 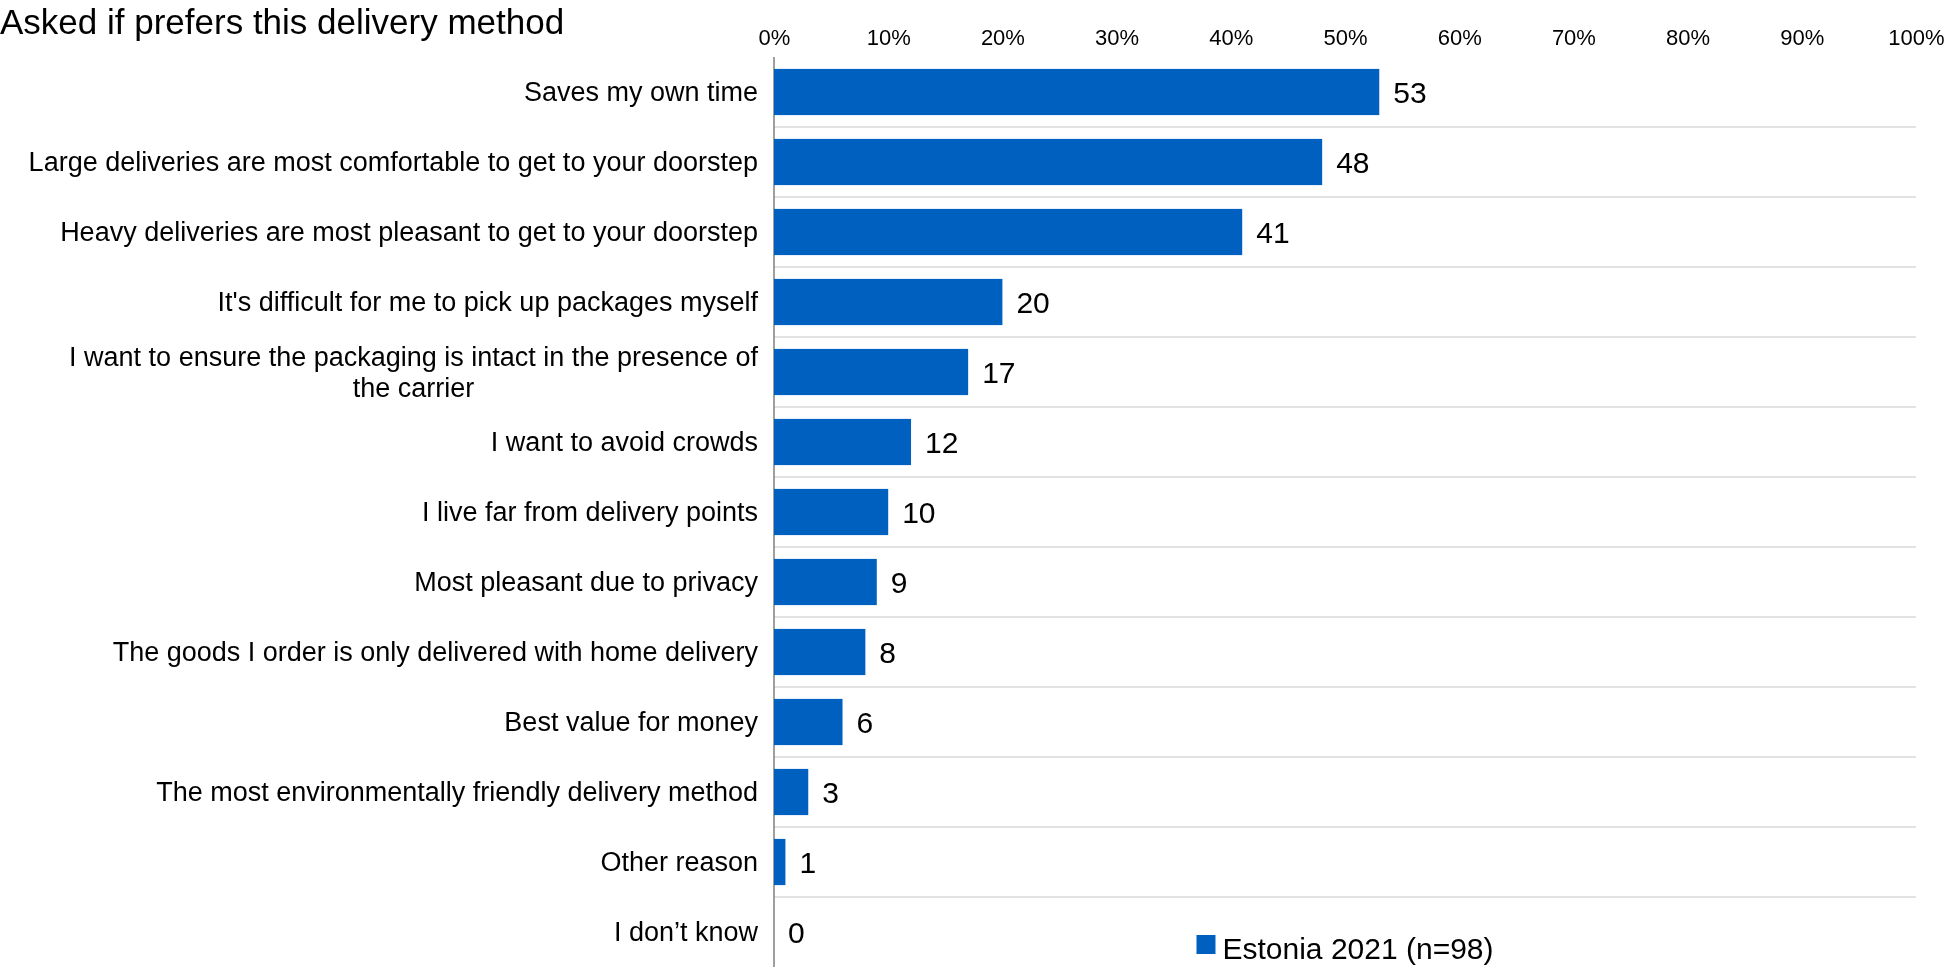 What do you see at coordinates (796, 932) in the screenshot?
I see `data-label: 0` at bounding box center [796, 932].